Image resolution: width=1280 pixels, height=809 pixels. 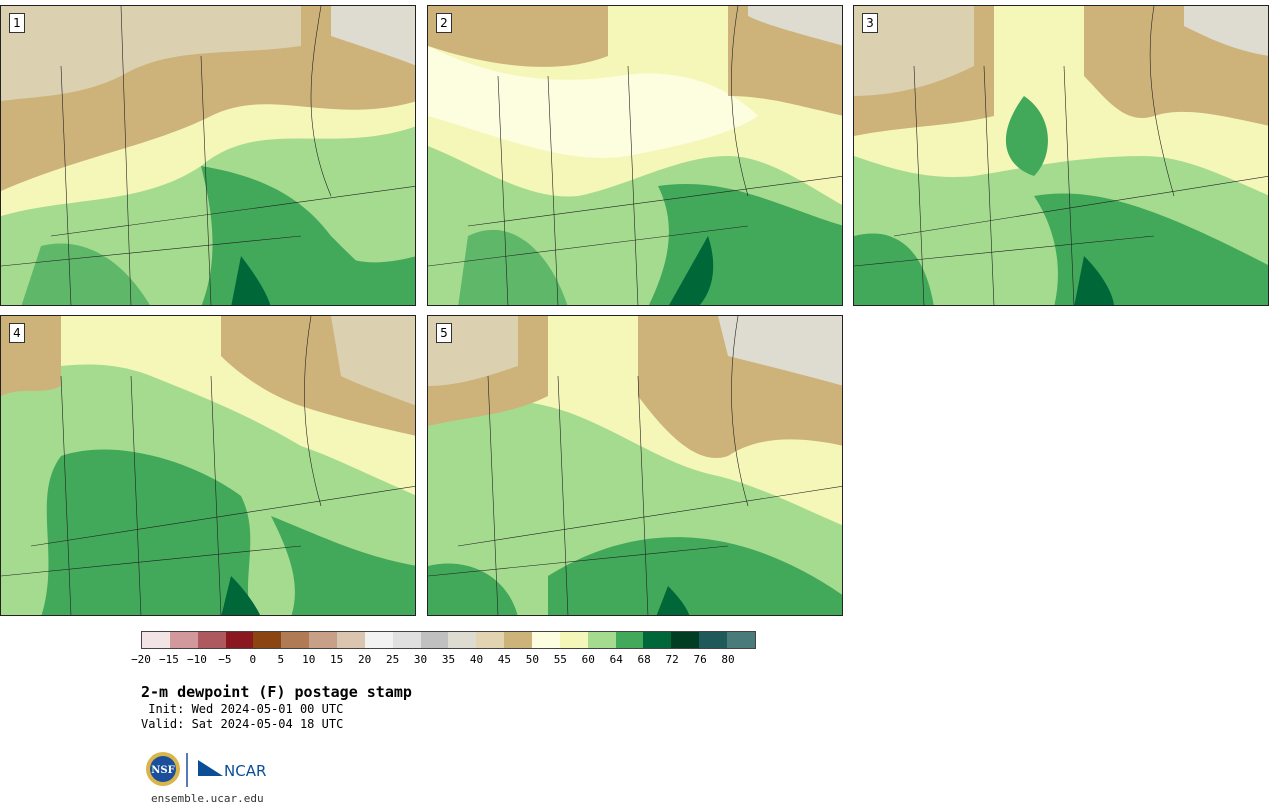 What do you see at coordinates (253, 659) in the screenshot?
I see `colorbar-tick-label: 0` at bounding box center [253, 659].